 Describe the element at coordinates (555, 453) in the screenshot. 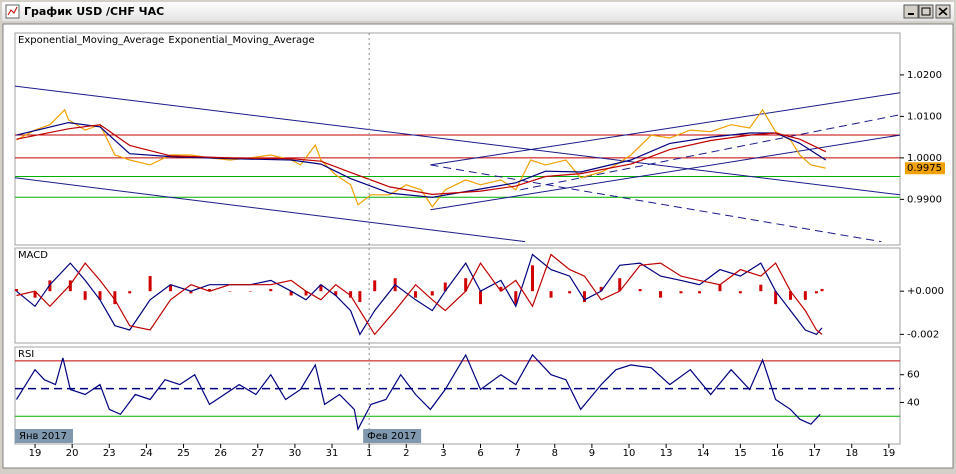

I see `x-tick-label: 8` at that location.